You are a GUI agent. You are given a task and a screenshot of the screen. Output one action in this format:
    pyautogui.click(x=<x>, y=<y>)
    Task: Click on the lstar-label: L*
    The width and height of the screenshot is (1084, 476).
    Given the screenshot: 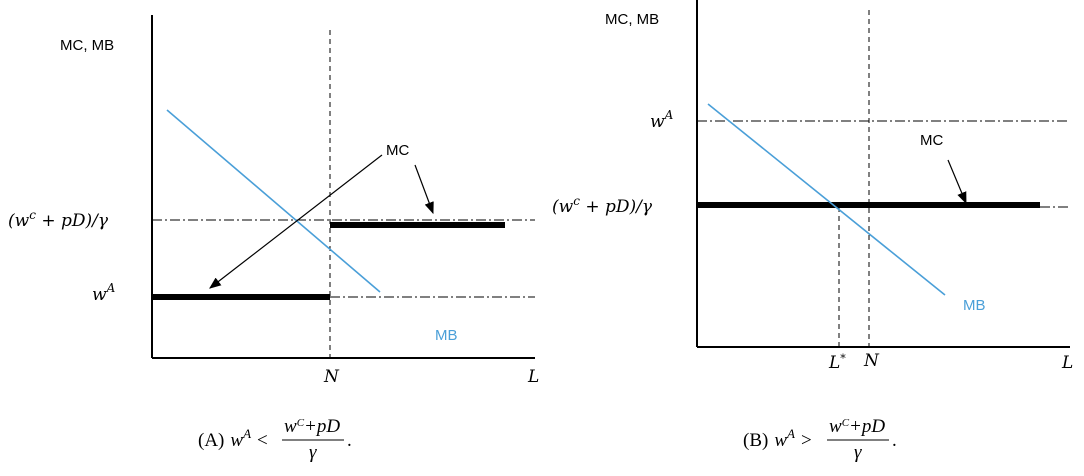 What is the action you would take?
    pyautogui.click(x=837, y=362)
    